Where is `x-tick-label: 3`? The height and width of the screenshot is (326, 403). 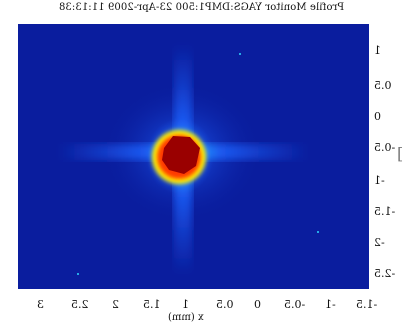 x-tick-label: 3 is located at coordinates (40, 304).